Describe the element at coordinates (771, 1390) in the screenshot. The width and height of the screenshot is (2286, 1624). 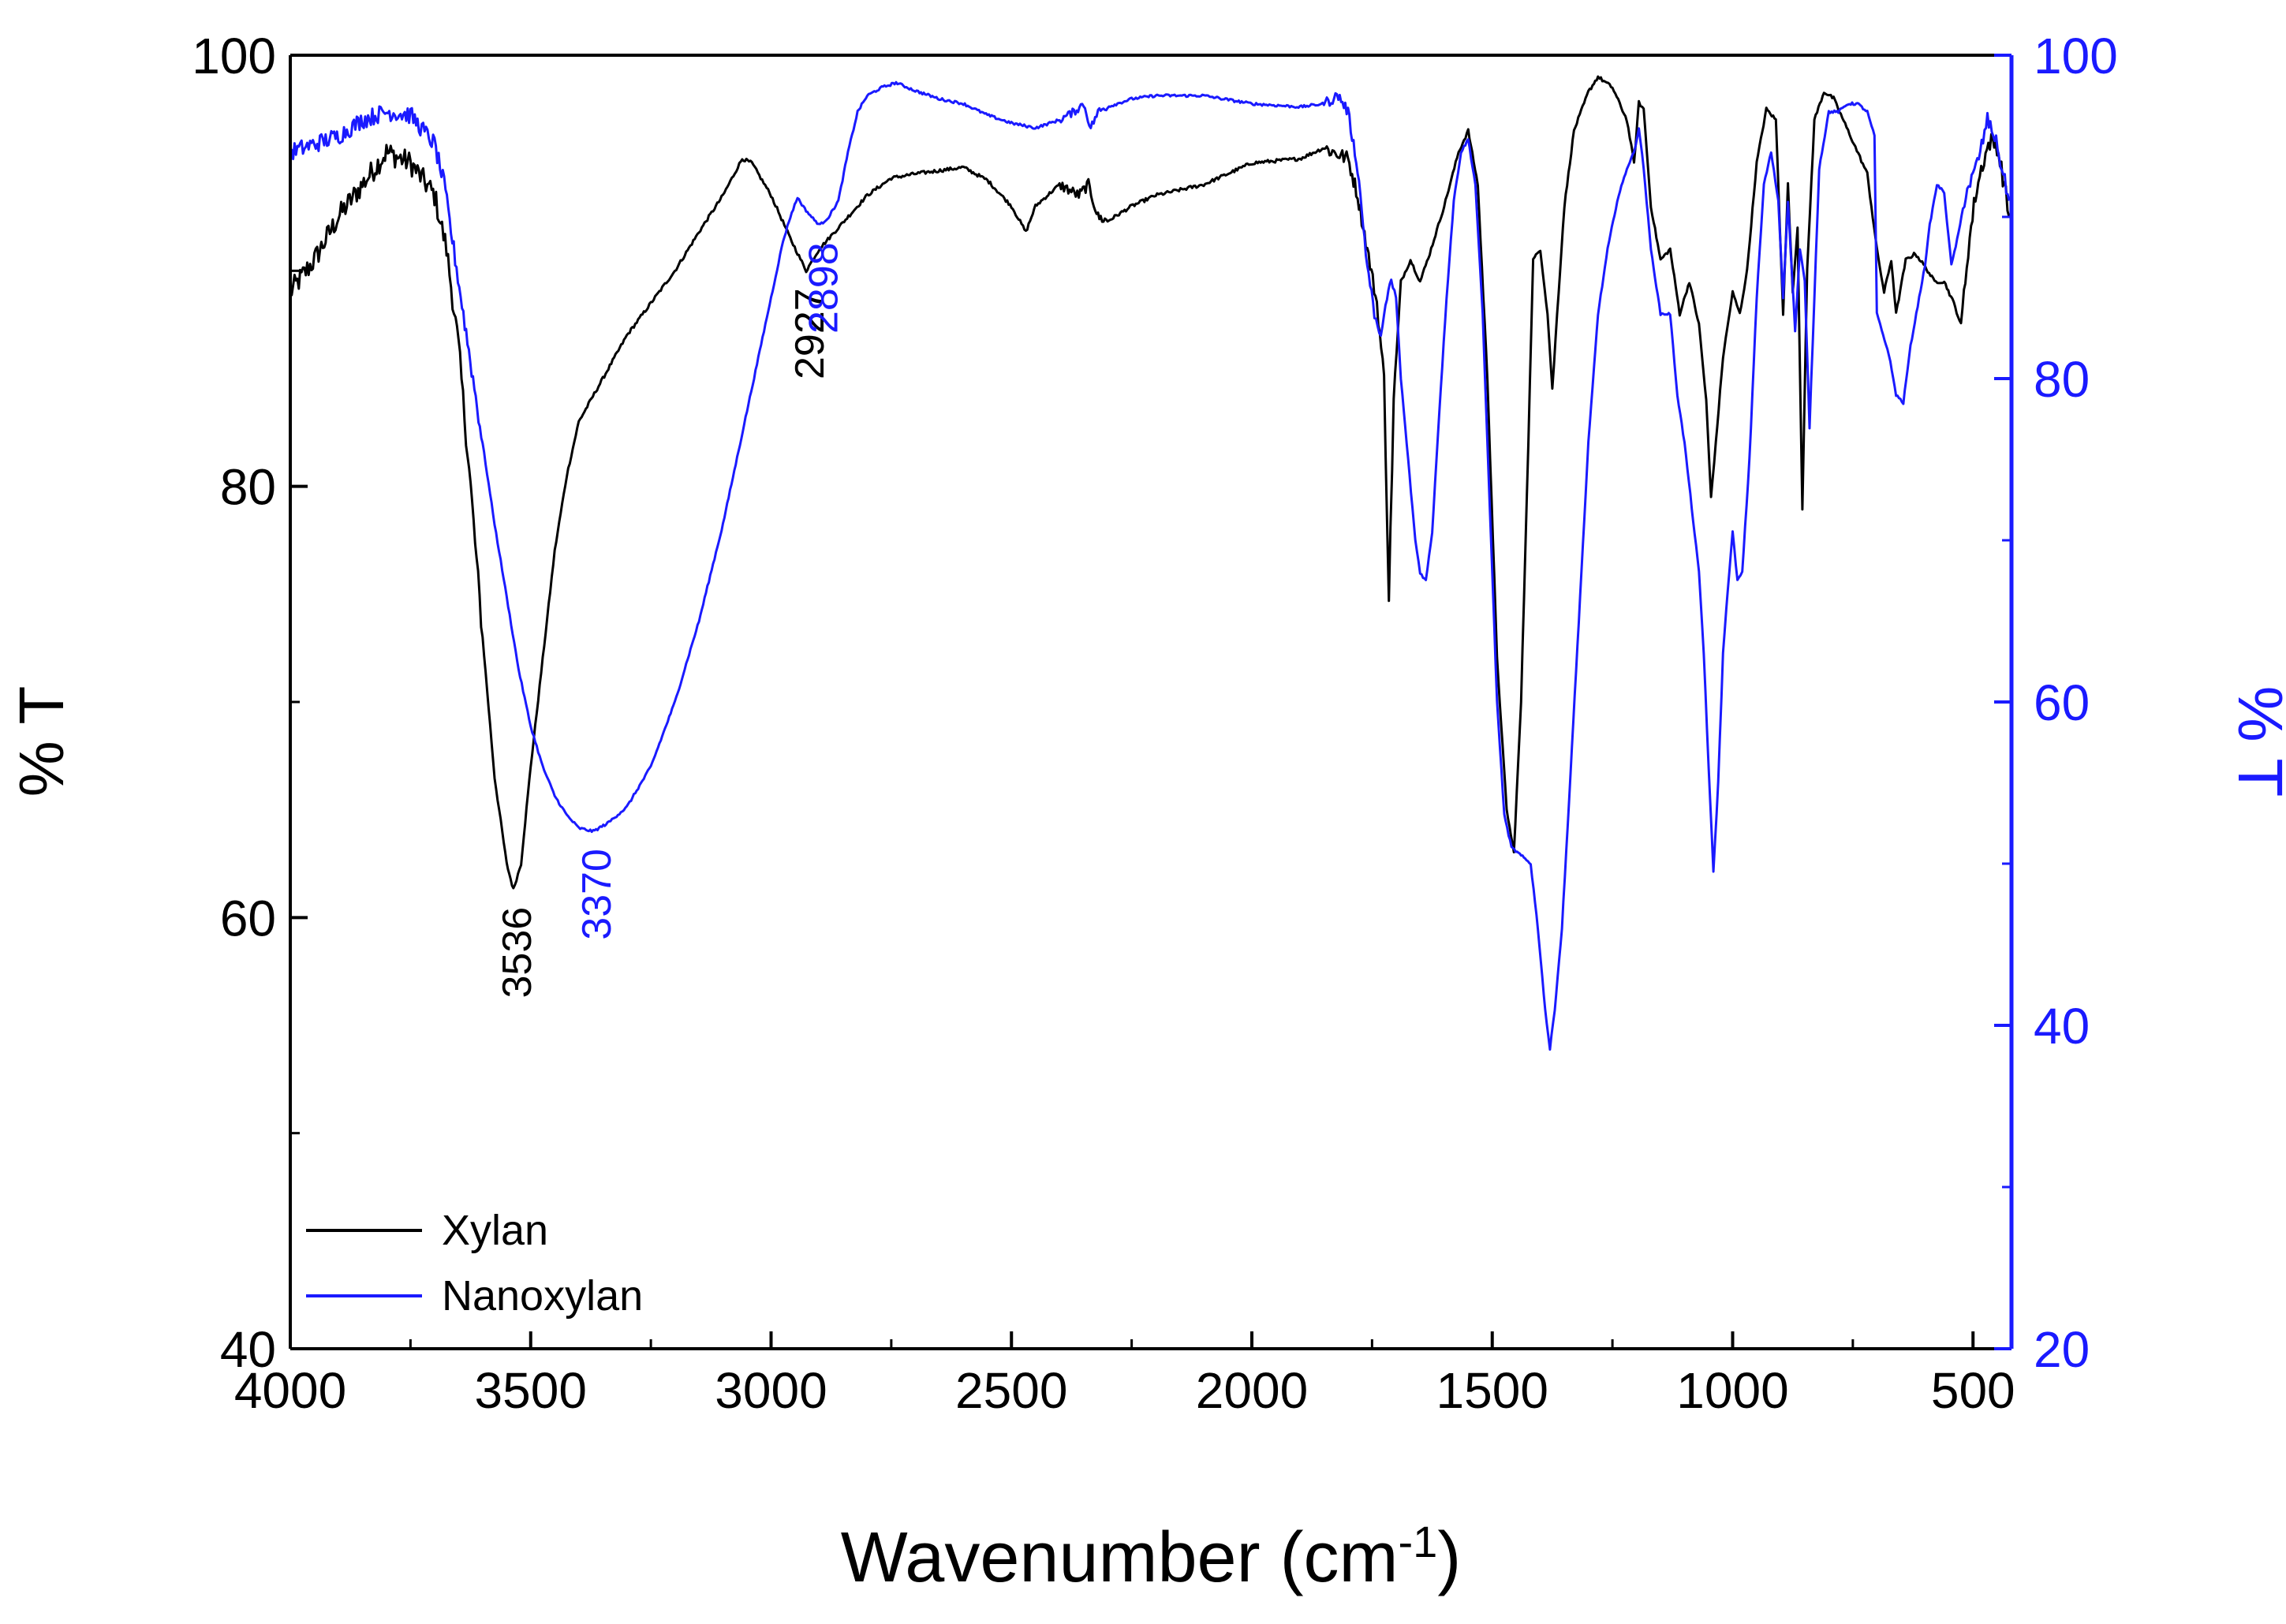
I see `x-tick-label: 3000` at that location.